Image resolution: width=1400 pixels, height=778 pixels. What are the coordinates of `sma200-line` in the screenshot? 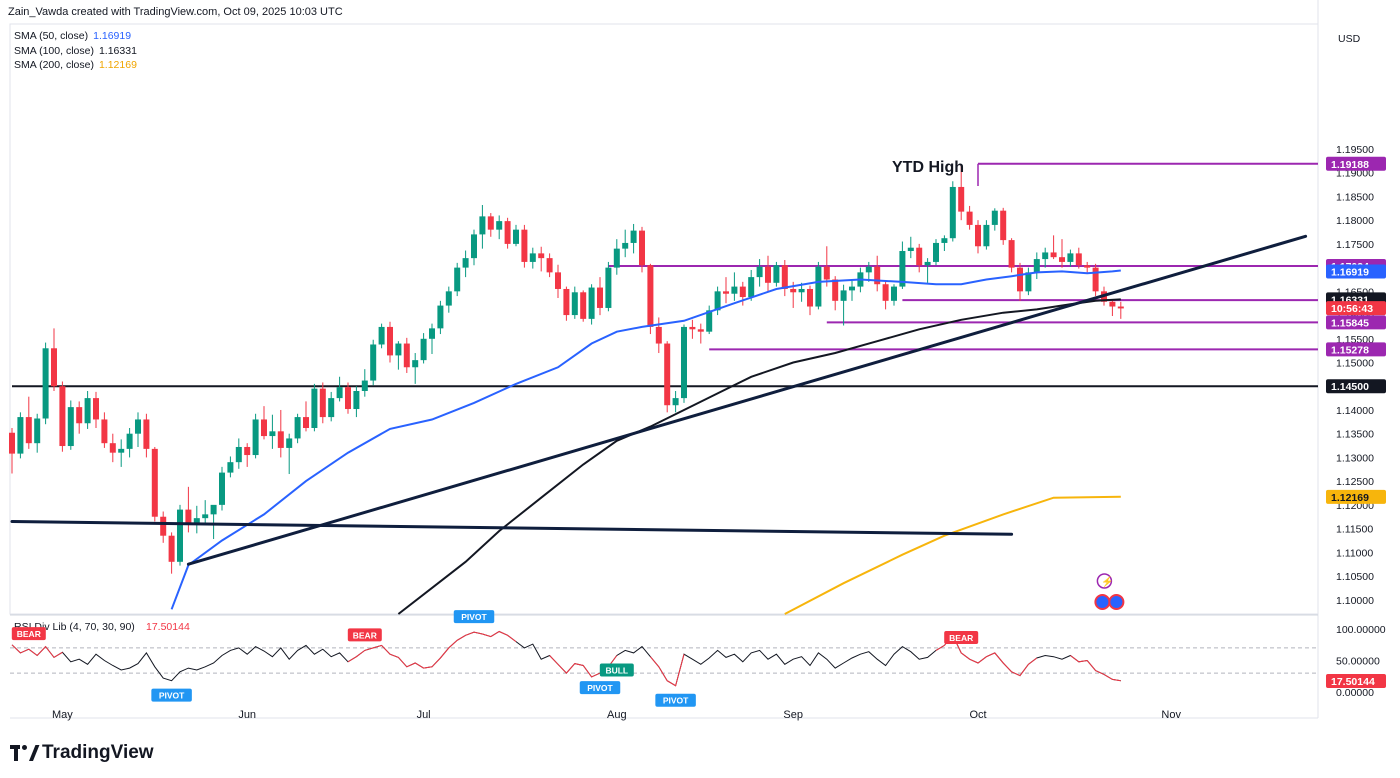 It's located at (952, 555).